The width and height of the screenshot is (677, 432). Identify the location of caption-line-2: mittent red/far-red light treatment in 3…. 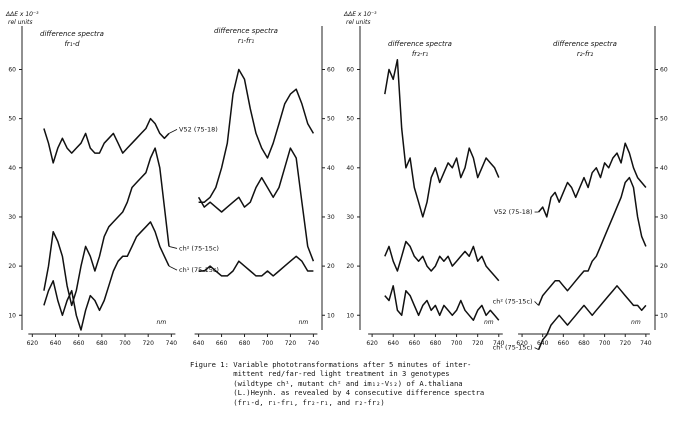
(320, 374).